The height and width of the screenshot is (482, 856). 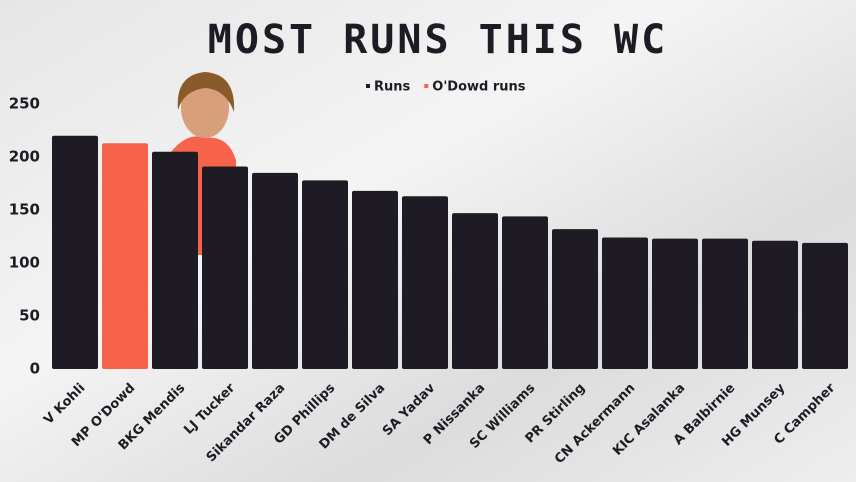 What do you see at coordinates (479, 87) in the screenshot?
I see `legend-label: O'Dowd runs` at bounding box center [479, 87].